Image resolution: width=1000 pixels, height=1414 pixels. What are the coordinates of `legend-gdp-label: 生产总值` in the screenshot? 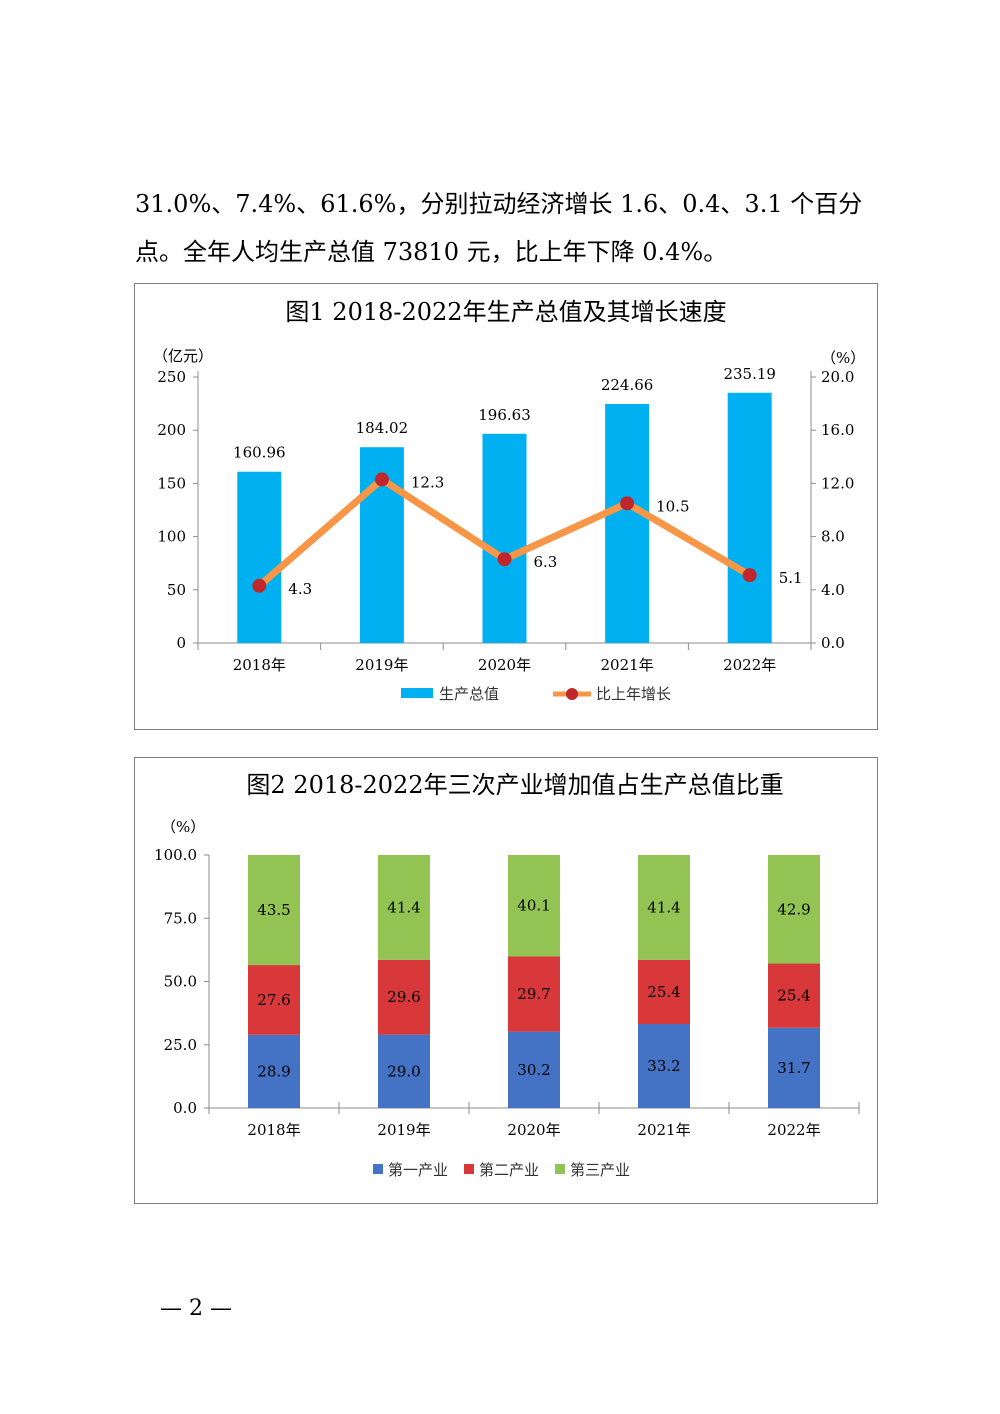 It's located at (469, 694).